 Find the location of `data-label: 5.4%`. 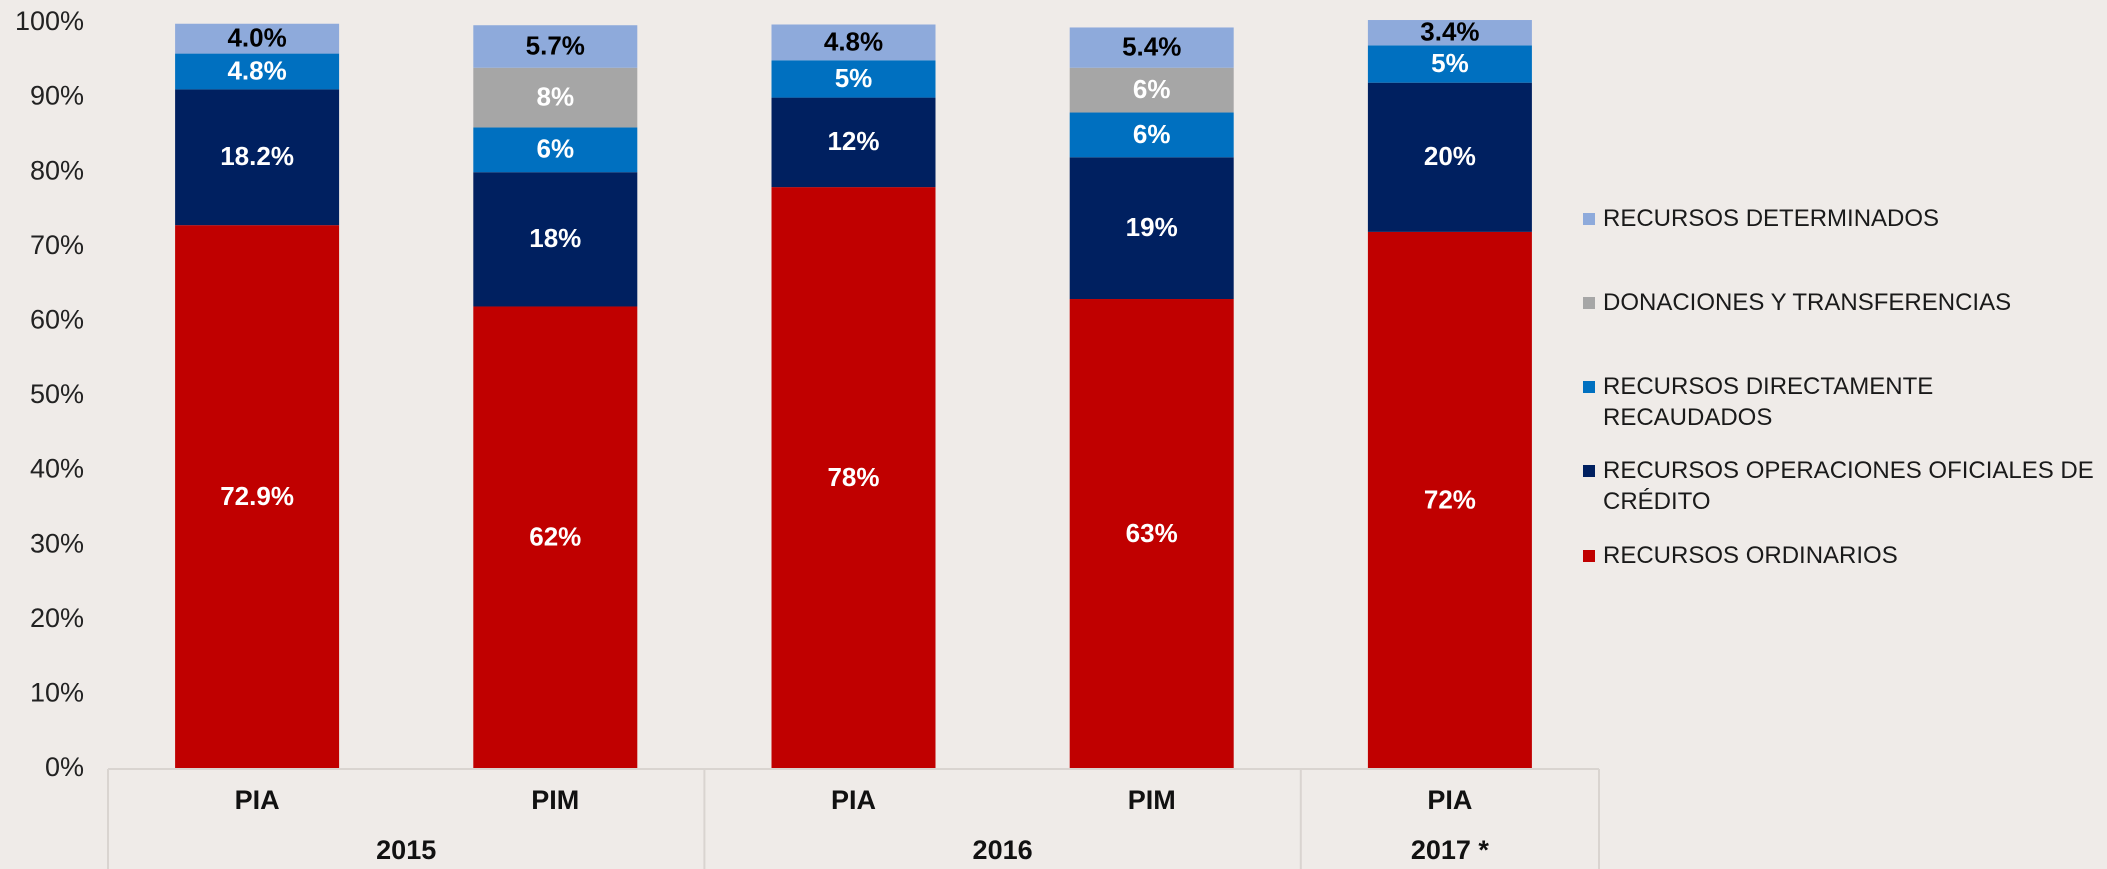

data-label: 5.4% is located at coordinates (1151, 46).